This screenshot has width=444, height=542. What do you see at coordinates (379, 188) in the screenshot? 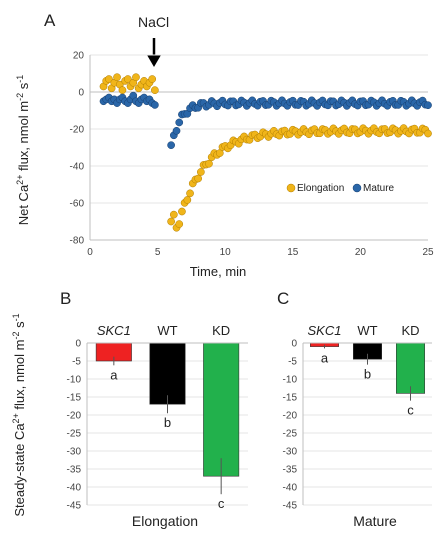
I see `legend-label-mature: Mature` at bounding box center [379, 188].